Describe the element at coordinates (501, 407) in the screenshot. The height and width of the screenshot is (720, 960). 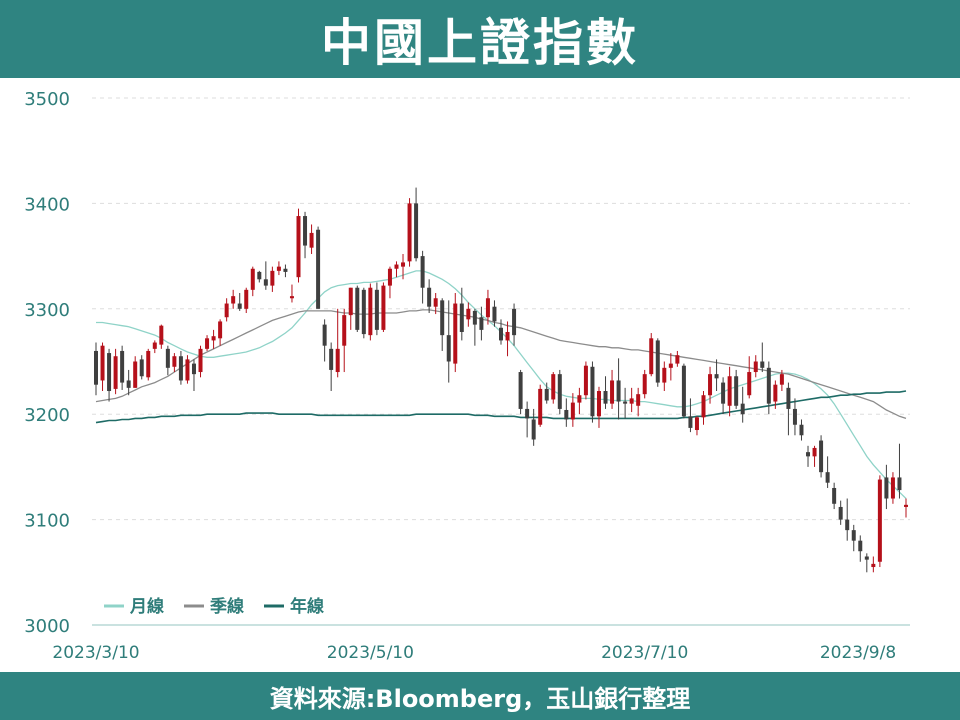
I see `yearly-ma-line` at that location.